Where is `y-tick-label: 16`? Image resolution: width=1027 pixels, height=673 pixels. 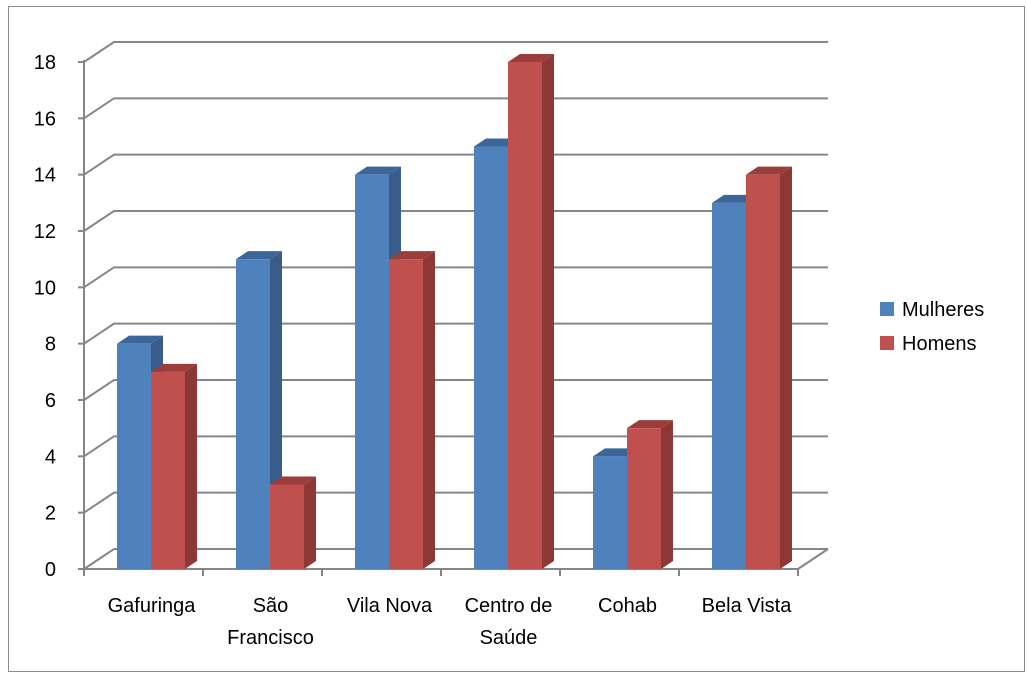
y-tick-label: 16 is located at coordinates (45, 119).